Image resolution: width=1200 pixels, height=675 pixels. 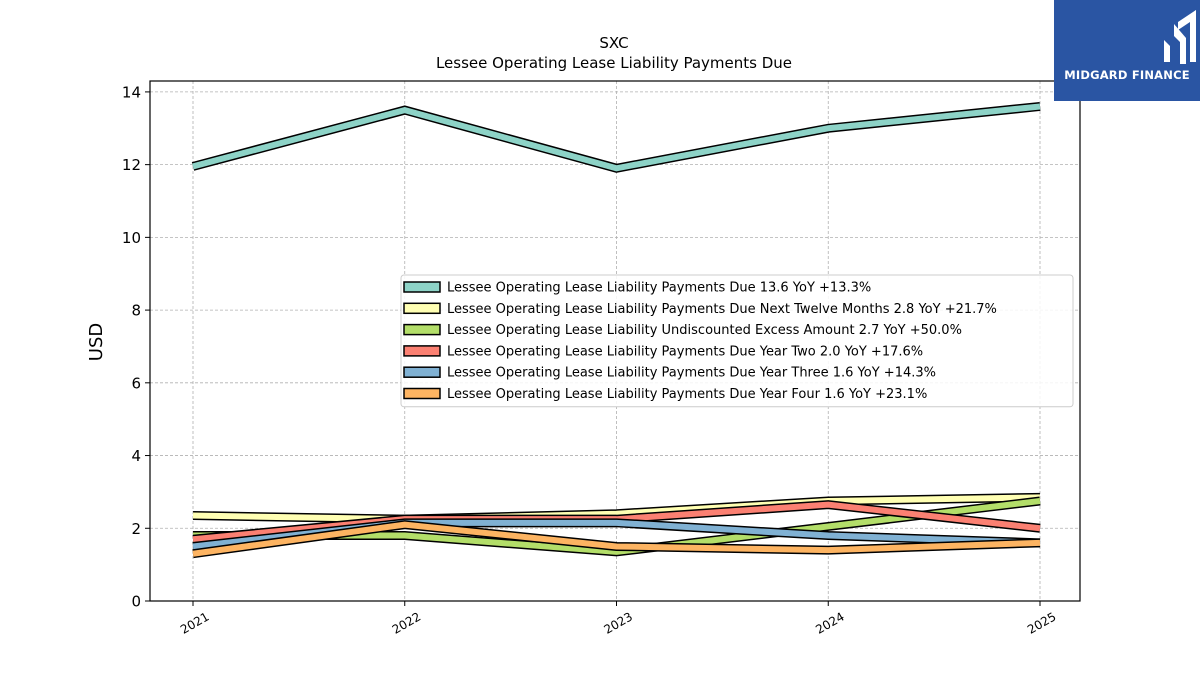 What do you see at coordinates (136, 602) in the screenshot?
I see `y-tick-label: 0` at bounding box center [136, 602].